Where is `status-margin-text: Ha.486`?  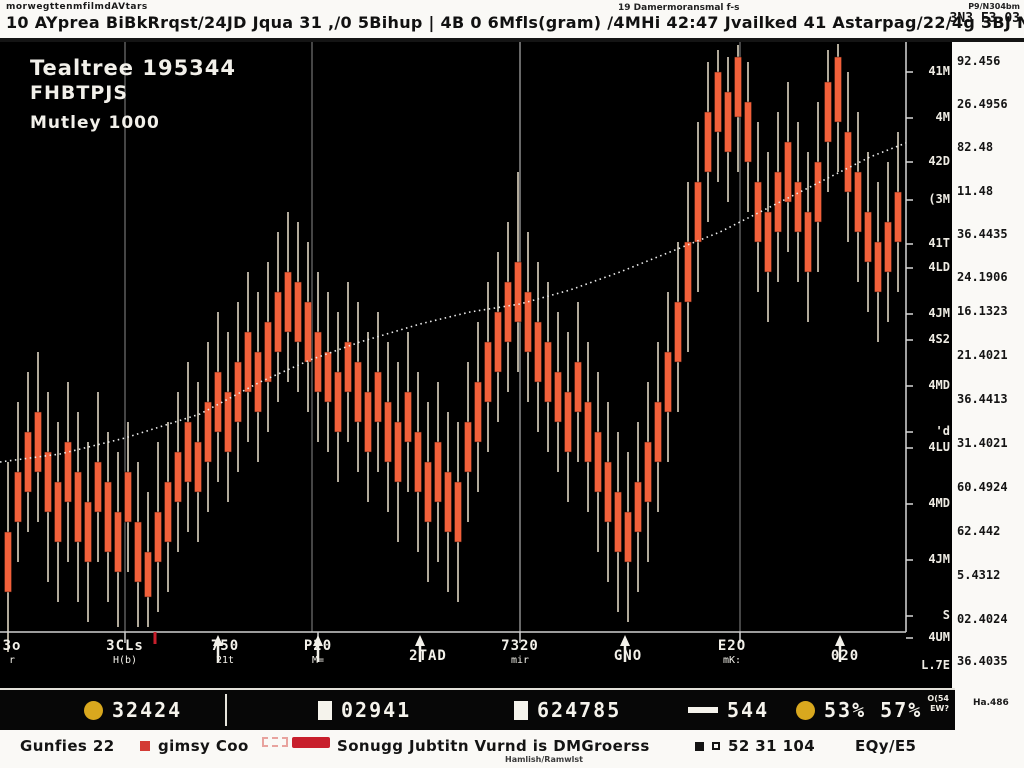 status-margin-text: Ha.486 is located at coordinates (991, 703).